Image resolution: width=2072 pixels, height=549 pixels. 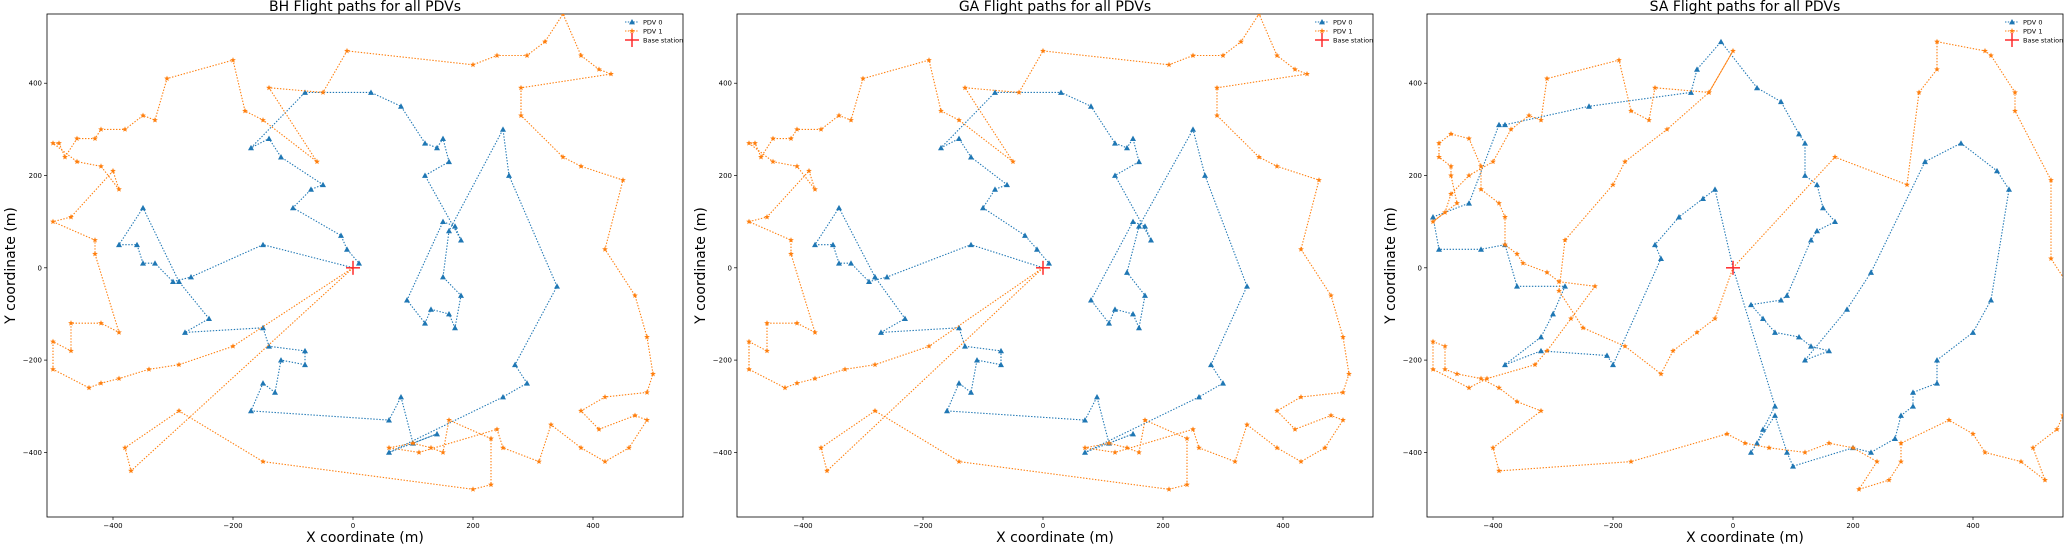 I want to click on y-tick-label: 400, so click(x=725, y=84).